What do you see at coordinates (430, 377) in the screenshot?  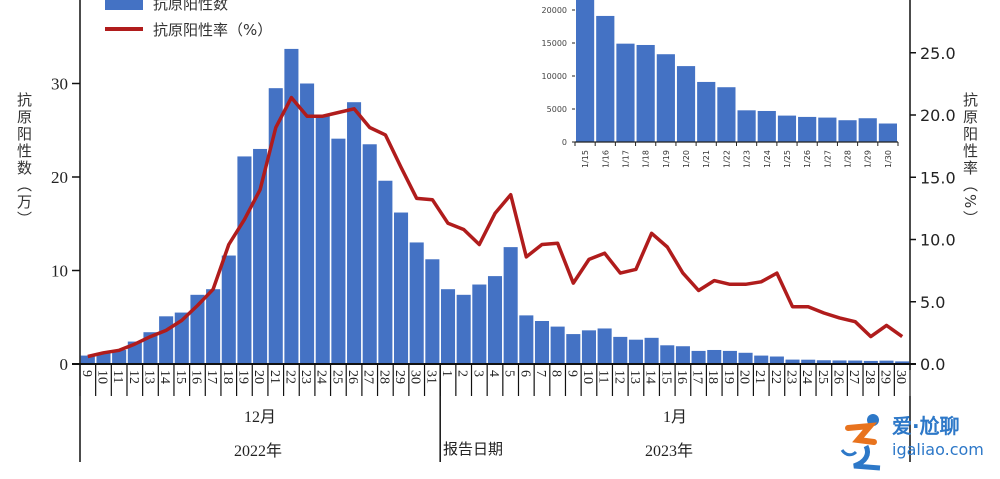 I see `svg-text: 31` at bounding box center [430, 377].